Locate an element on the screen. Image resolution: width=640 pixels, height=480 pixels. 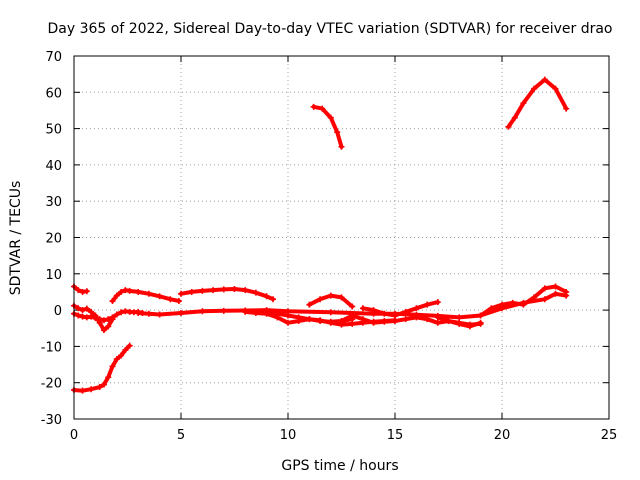
y-tick-label: 70 is located at coordinates (53, 57).